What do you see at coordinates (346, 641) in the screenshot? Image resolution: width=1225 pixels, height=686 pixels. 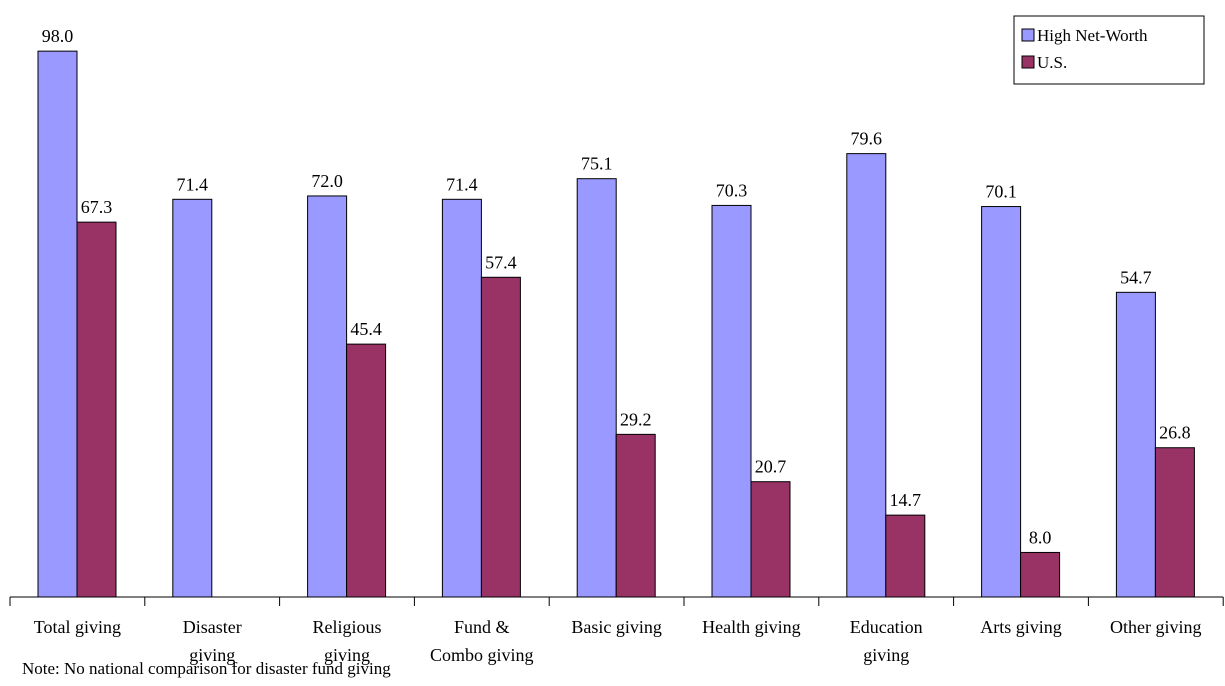 I see `x-tick-label-2: Religious giving` at bounding box center [346, 641].